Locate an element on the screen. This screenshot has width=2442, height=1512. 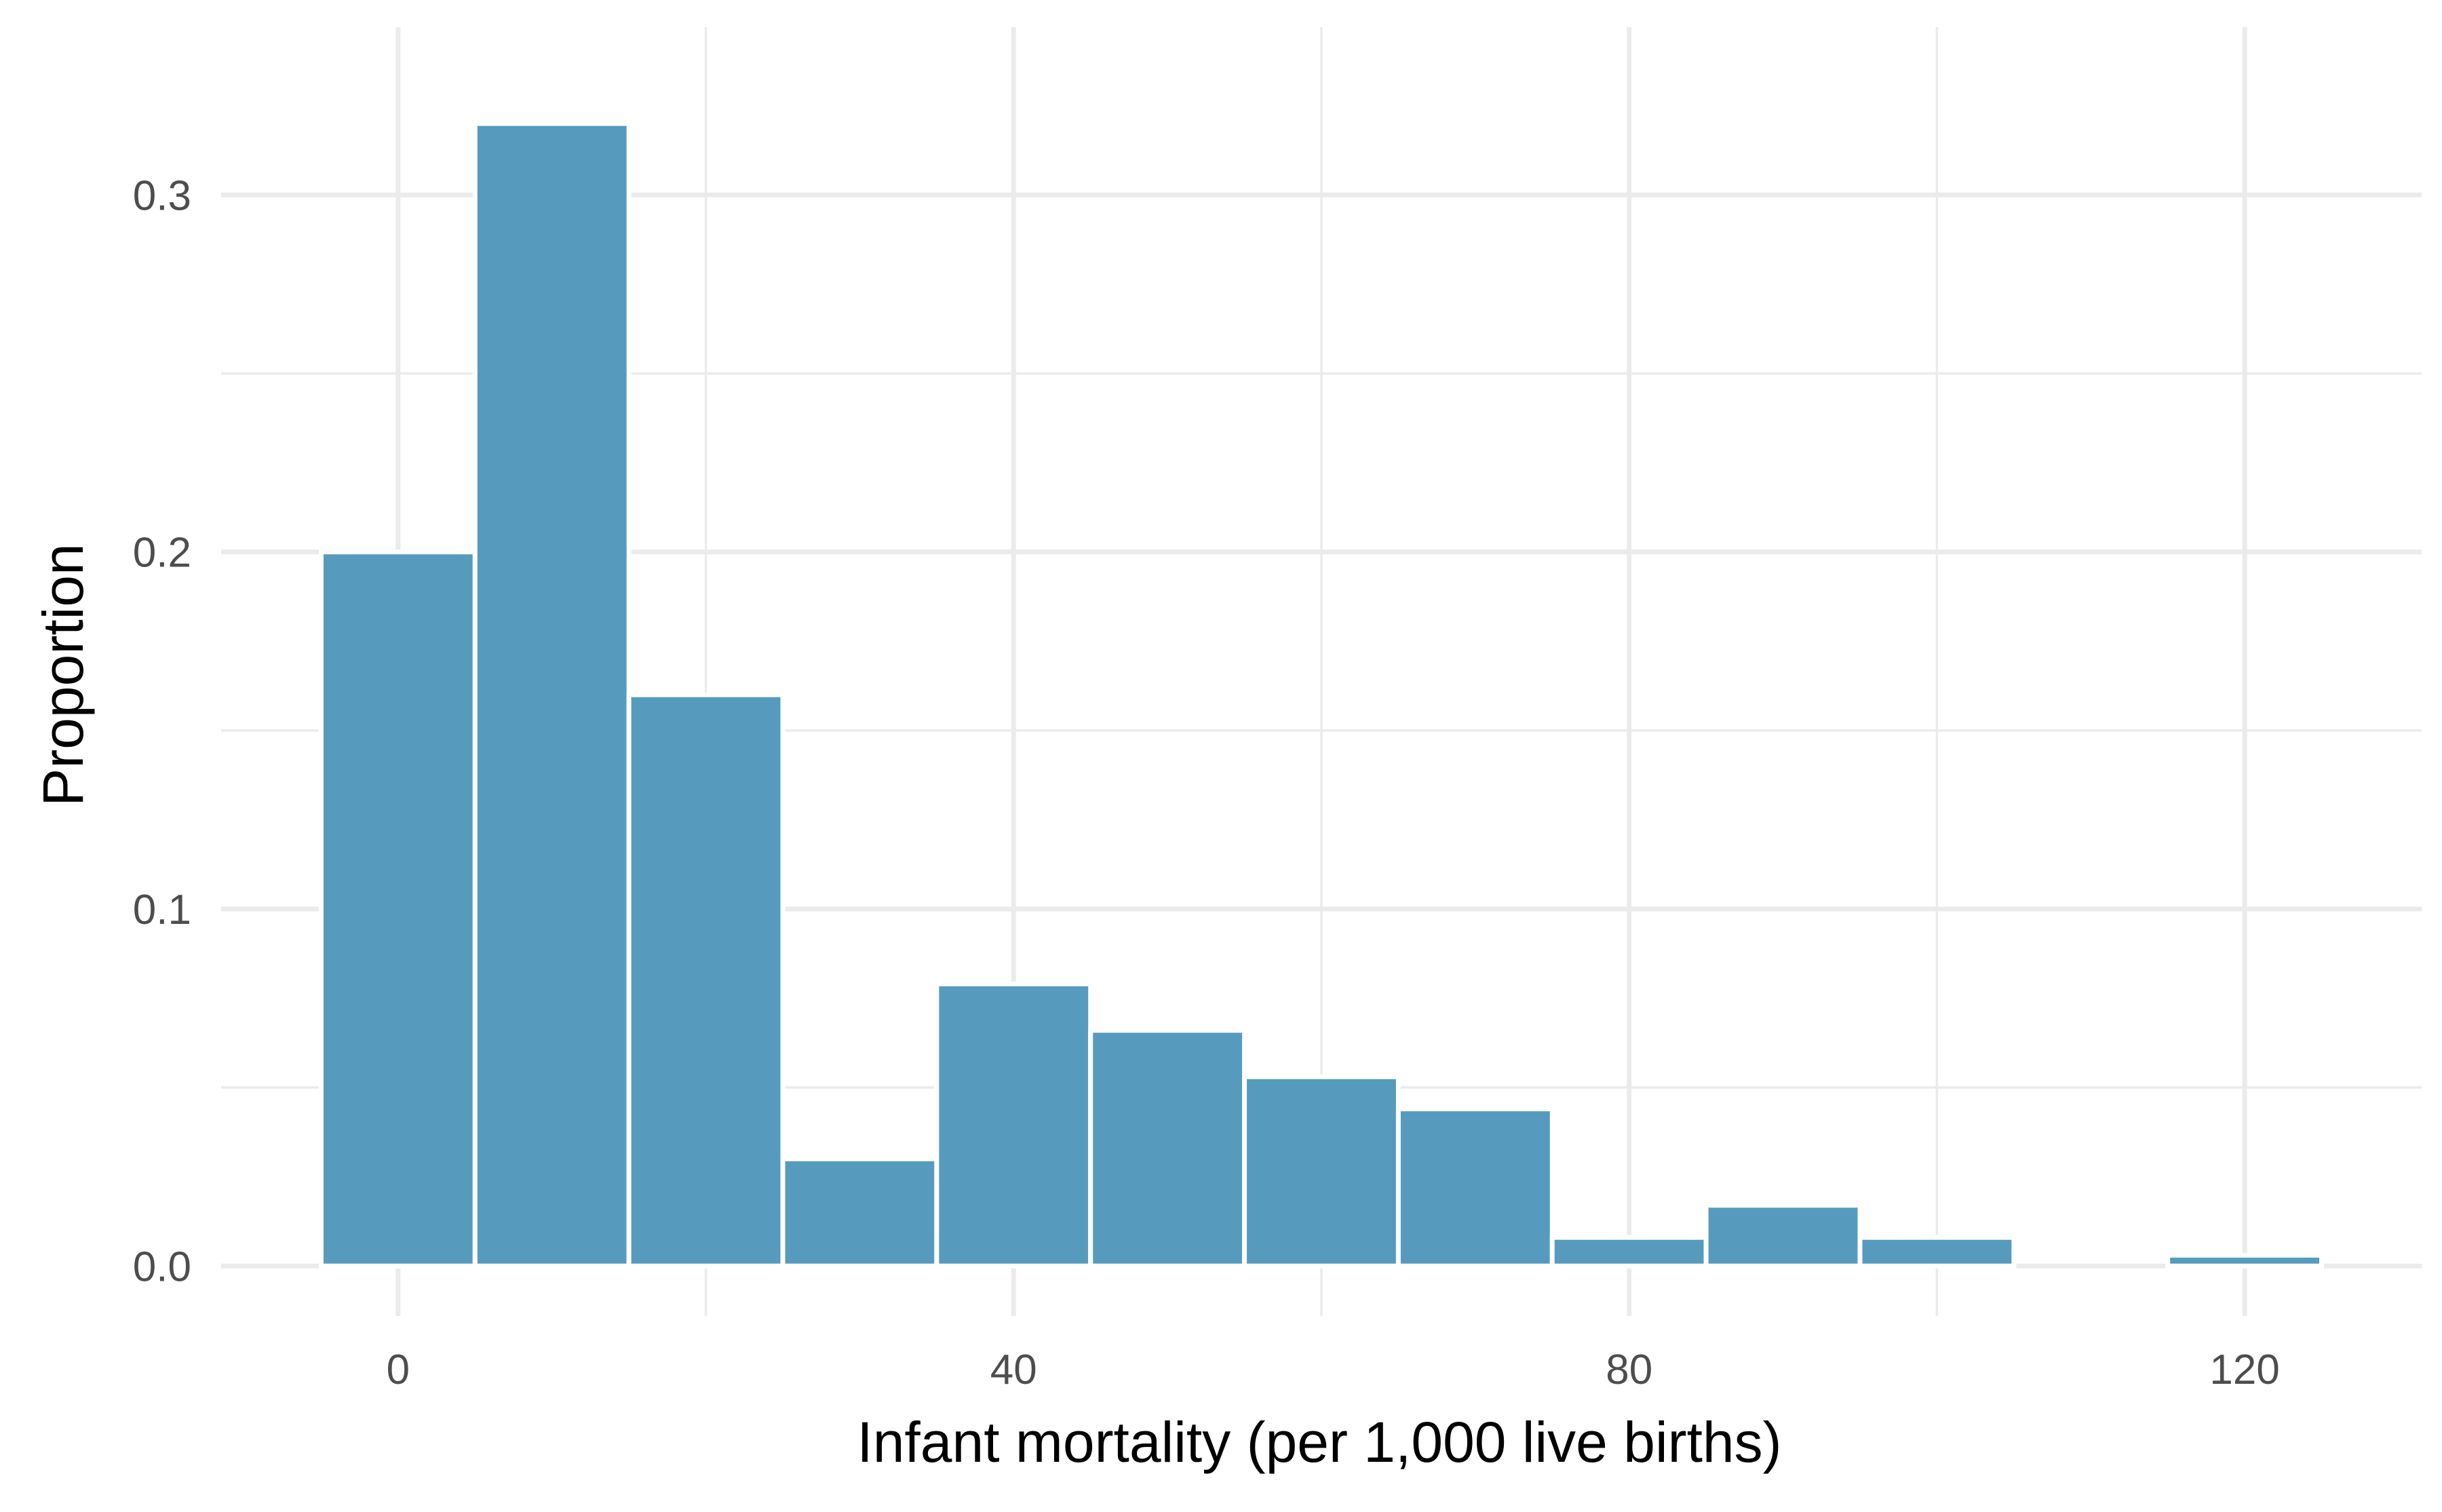
x-tick-label: 0 is located at coordinates (398, 1370).